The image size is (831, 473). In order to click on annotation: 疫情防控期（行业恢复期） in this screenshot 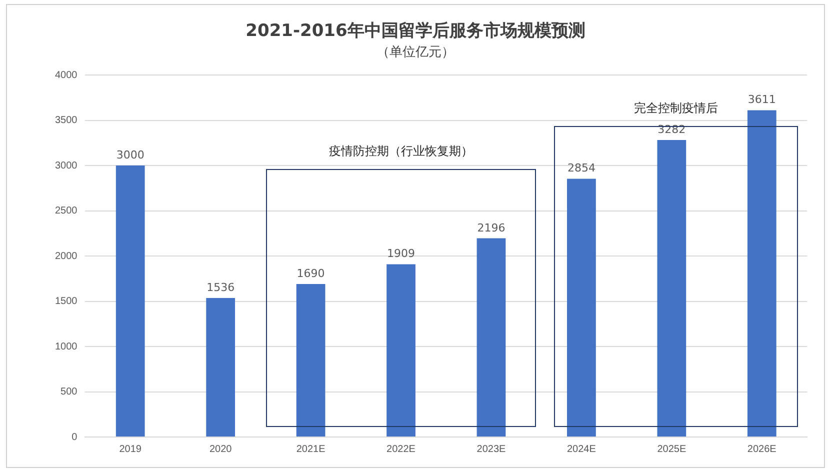, I will do `click(401, 151)`.